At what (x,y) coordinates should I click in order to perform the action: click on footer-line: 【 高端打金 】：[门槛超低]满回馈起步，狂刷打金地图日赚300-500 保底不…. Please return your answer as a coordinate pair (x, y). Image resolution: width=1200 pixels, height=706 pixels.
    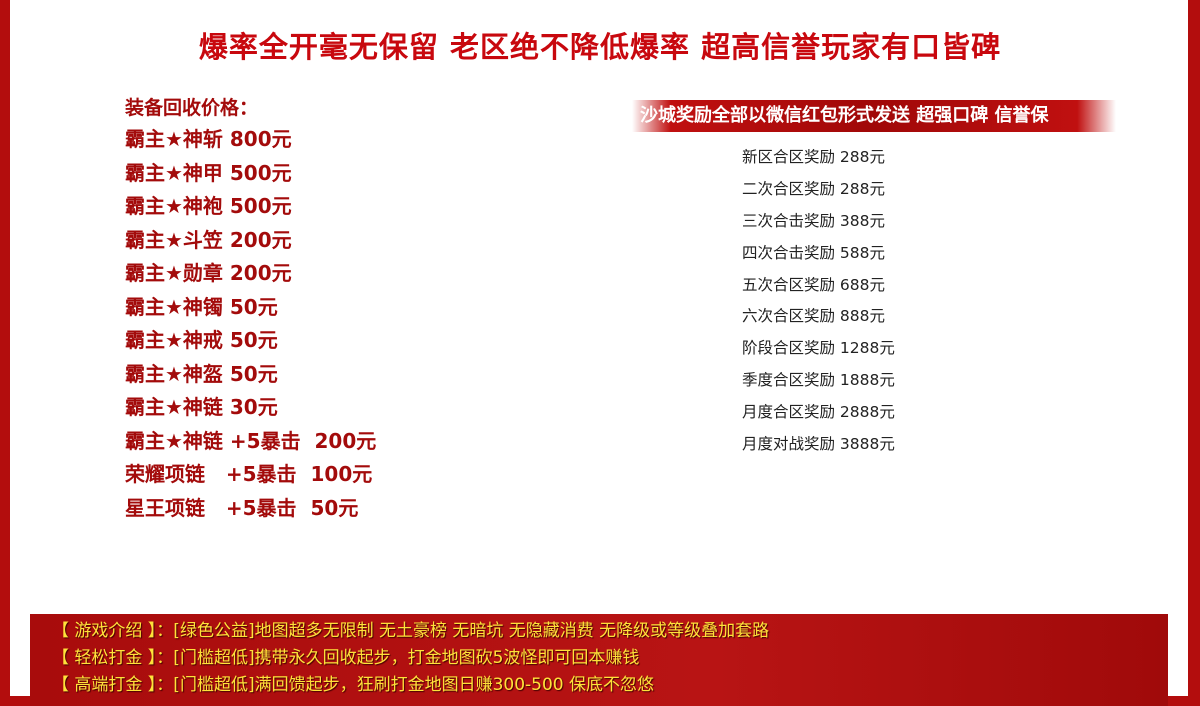
    Looking at the image, I should click on (353, 685).